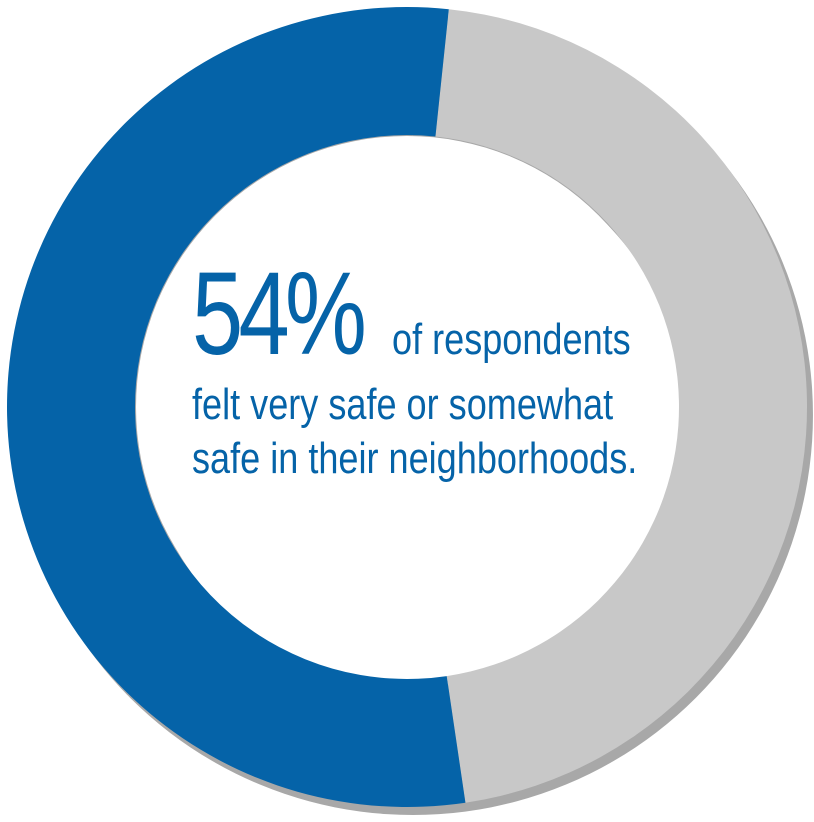 The image size is (814, 822). Describe the element at coordinates (511, 339) in the screenshot. I see `callout-line-1: of respondents` at that location.